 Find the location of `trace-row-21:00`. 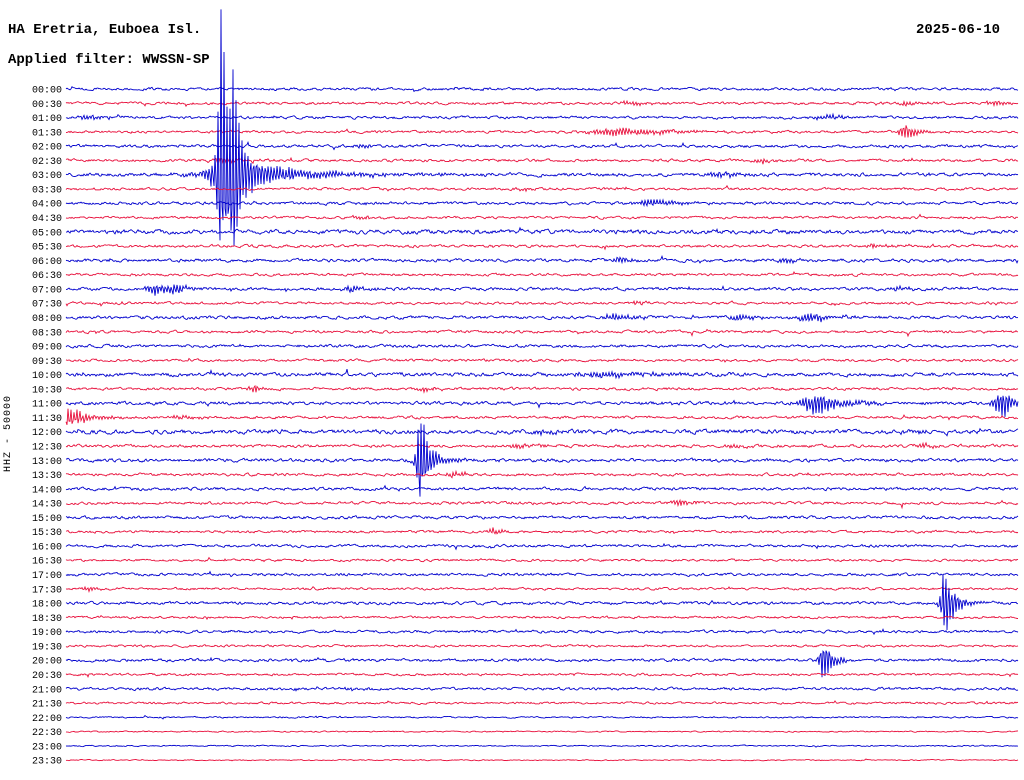

trace-row-21:00 is located at coordinates (542, 689).